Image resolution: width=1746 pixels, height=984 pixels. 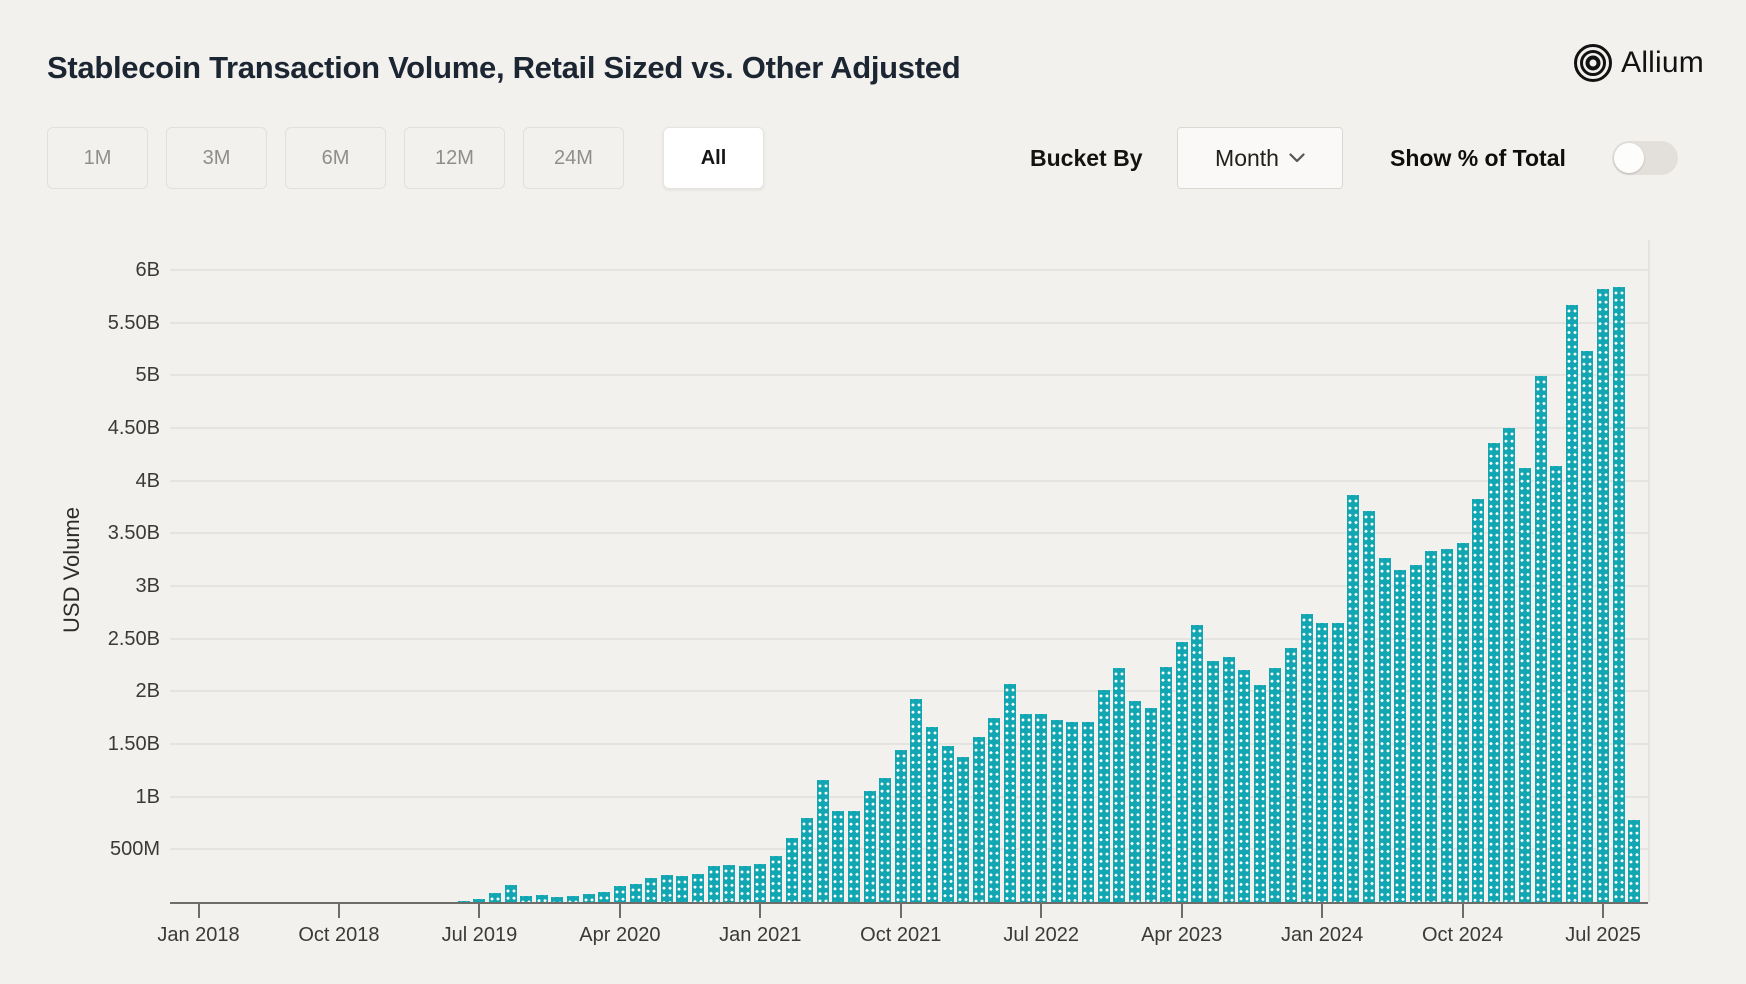 I want to click on range-button-all: All, so click(x=713, y=158).